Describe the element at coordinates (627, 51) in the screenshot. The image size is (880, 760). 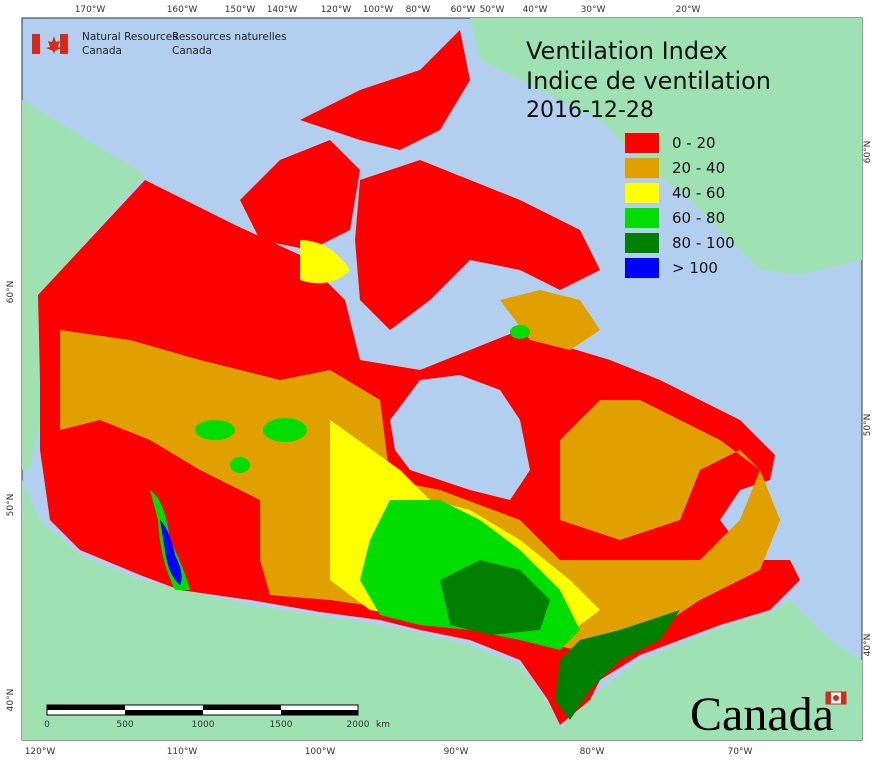
I see `title: Ventilation Index` at that location.